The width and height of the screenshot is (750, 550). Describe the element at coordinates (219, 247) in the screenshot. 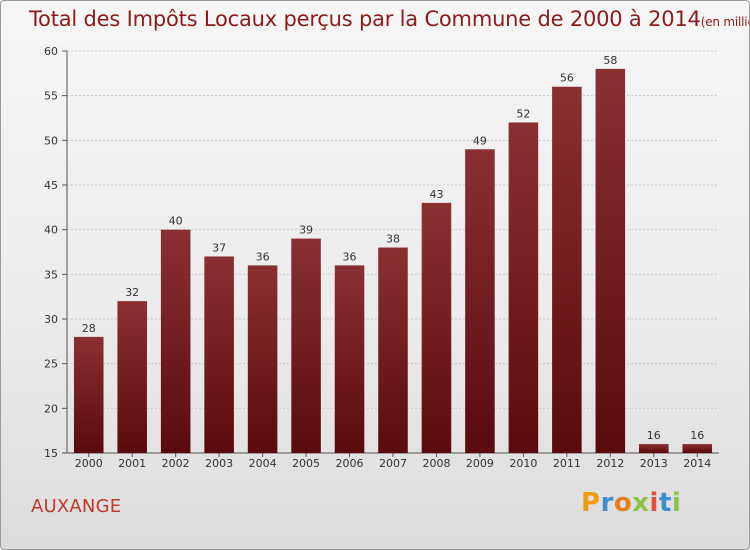

I see `data-label-2003: 37` at that location.